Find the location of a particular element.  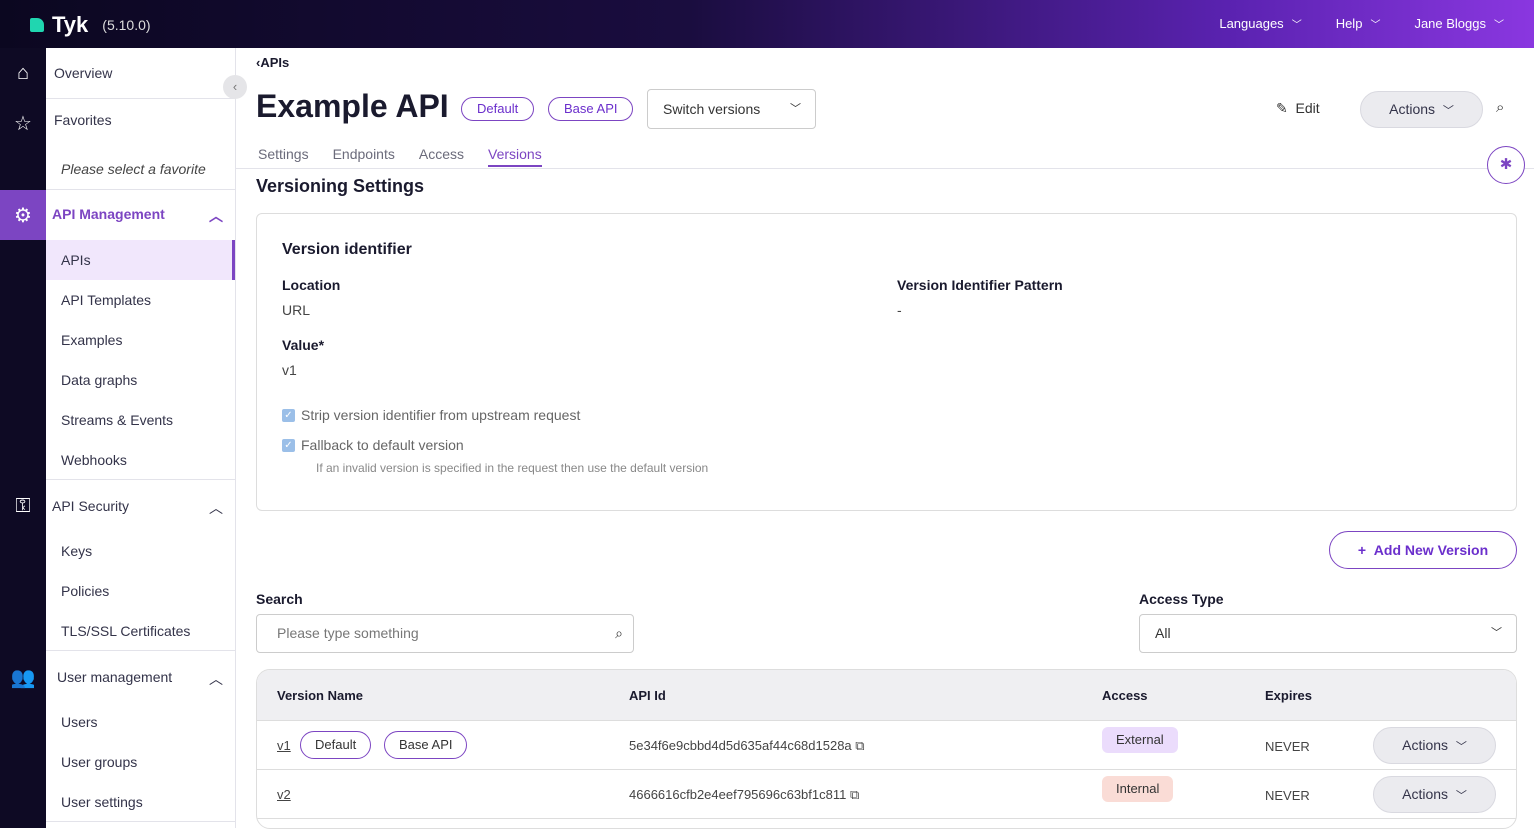

sidebar-item-apis: APIs is located at coordinates (140, 260).